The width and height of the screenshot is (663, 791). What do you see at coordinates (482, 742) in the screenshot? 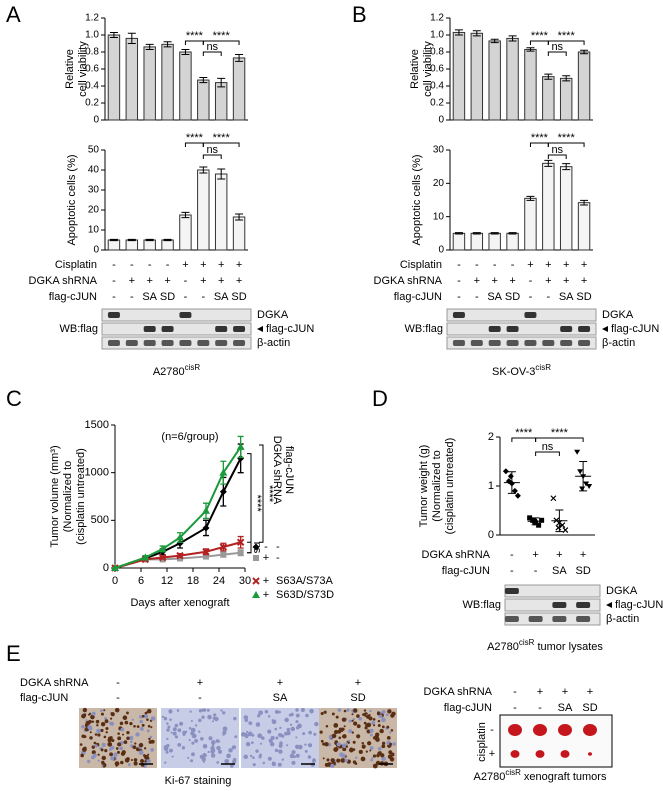
I see `row-label: cisplatin` at bounding box center [482, 742].